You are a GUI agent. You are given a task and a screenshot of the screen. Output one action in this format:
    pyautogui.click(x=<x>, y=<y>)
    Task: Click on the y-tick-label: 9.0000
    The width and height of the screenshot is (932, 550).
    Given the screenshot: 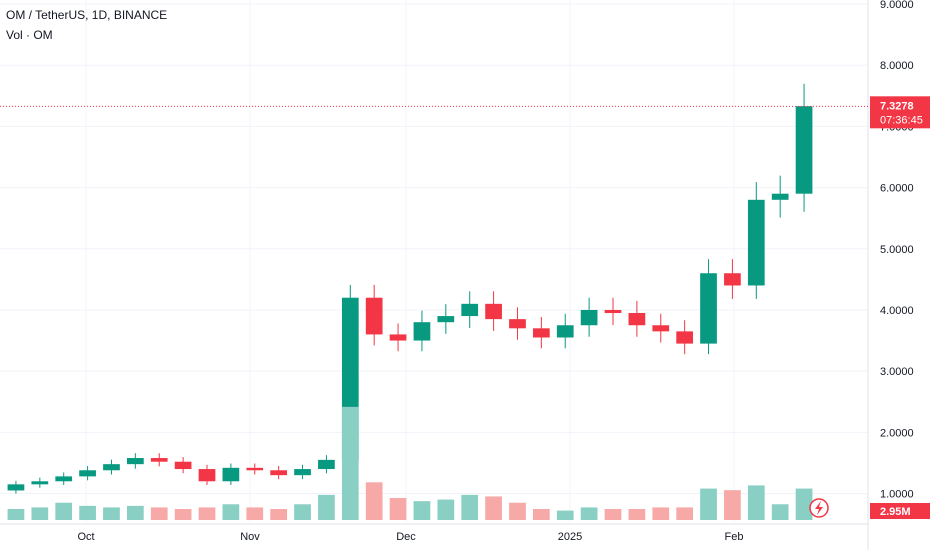 What is the action you would take?
    pyautogui.click(x=897, y=5)
    